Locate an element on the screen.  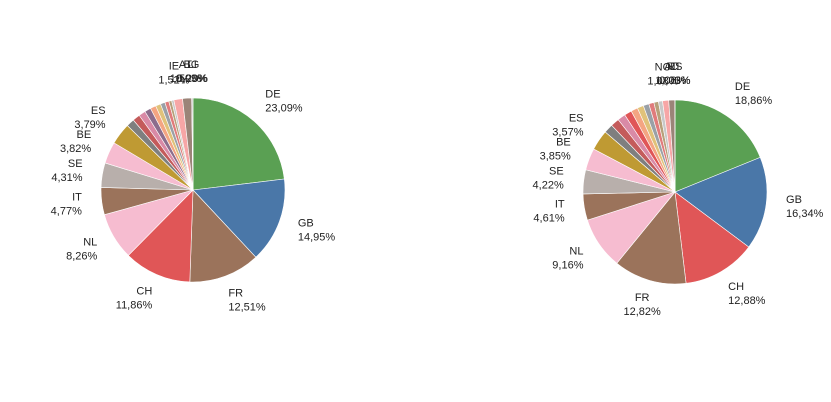
slice-value-label: 1,08% is located at coordinates (662, 82).